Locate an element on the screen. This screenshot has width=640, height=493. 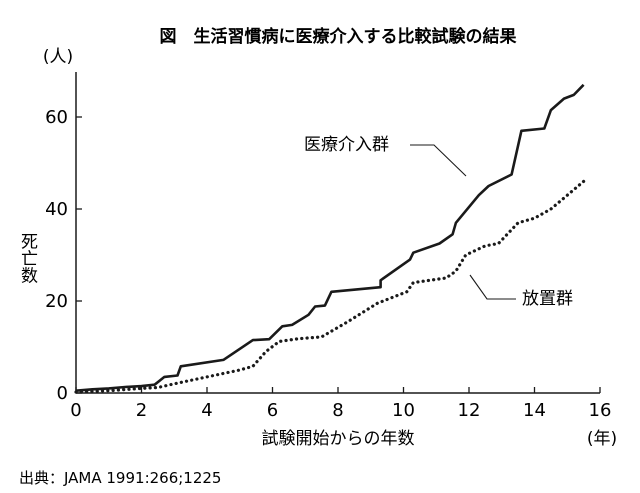
x-tick-label: 2 is located at coordinates (141, 410).